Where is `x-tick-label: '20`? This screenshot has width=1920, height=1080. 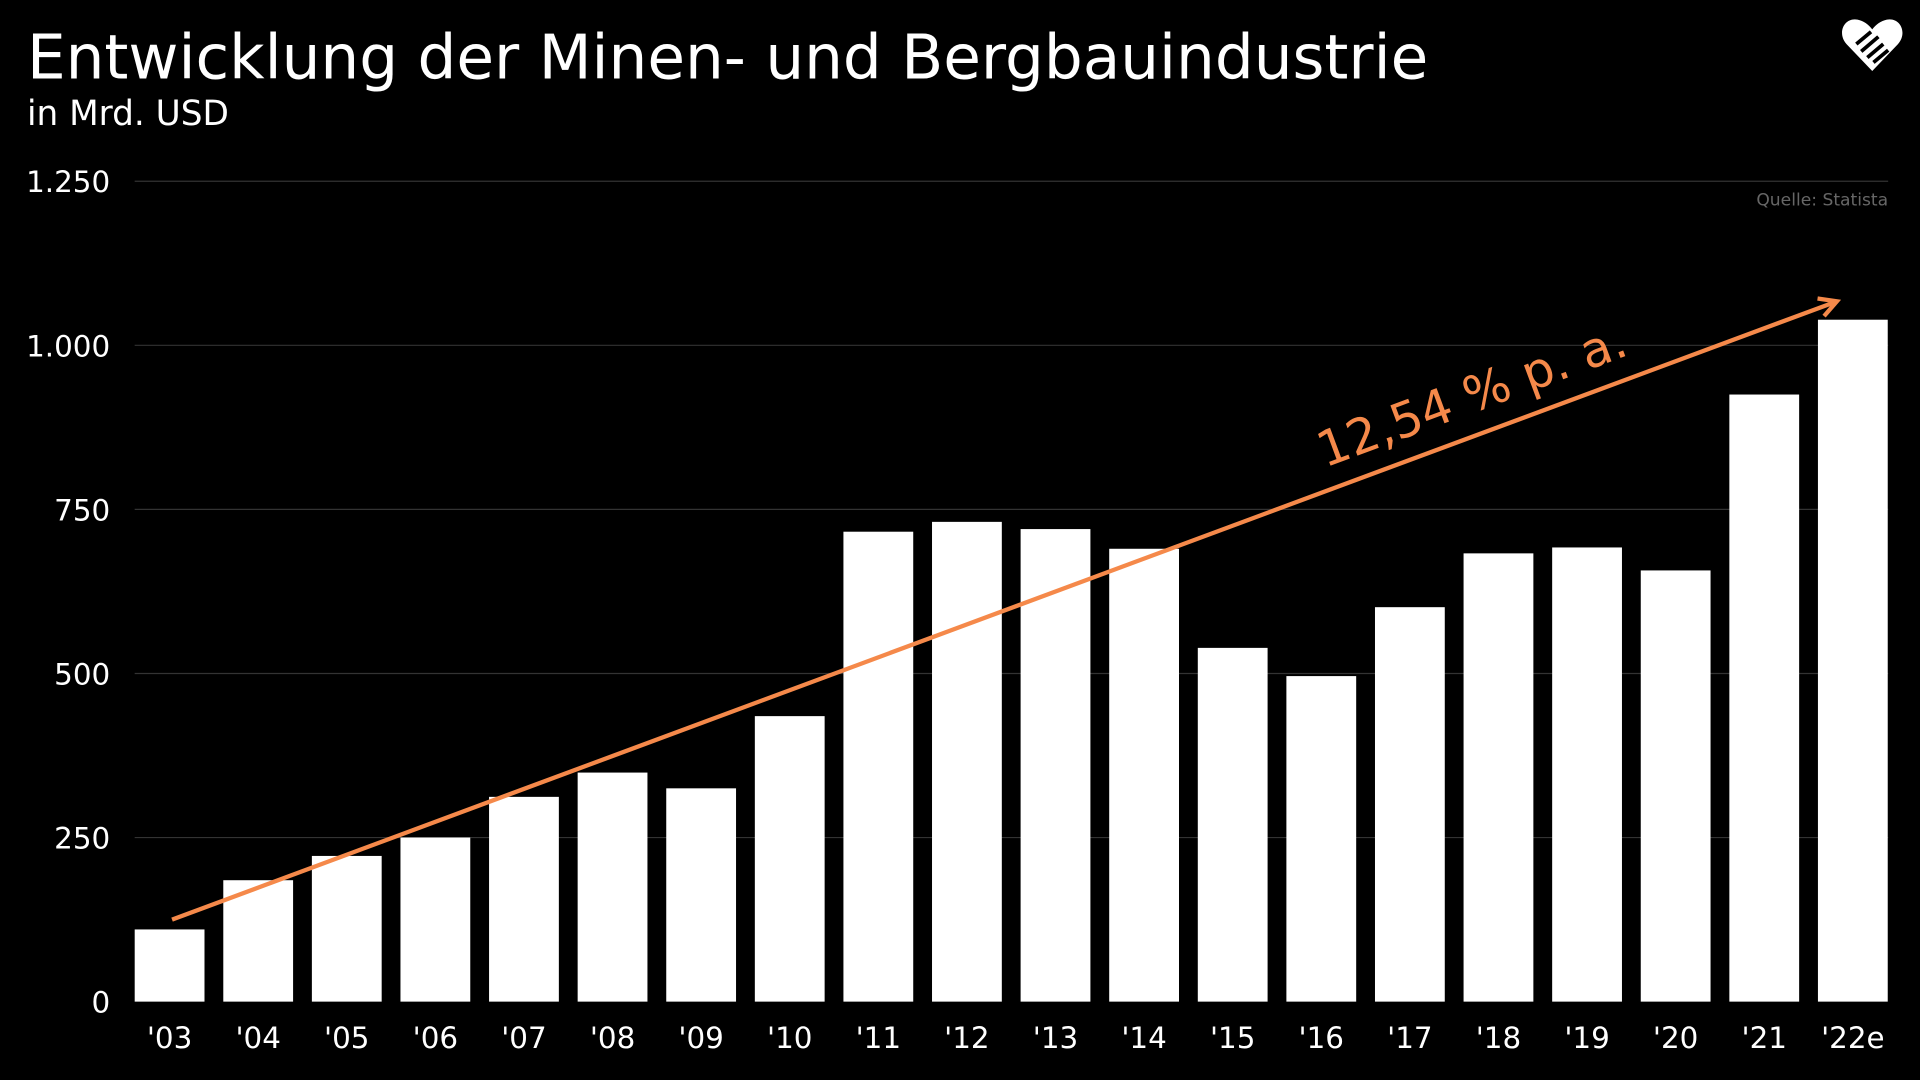
x-tick-label: '20 is located at coordinates (1675, 1038).